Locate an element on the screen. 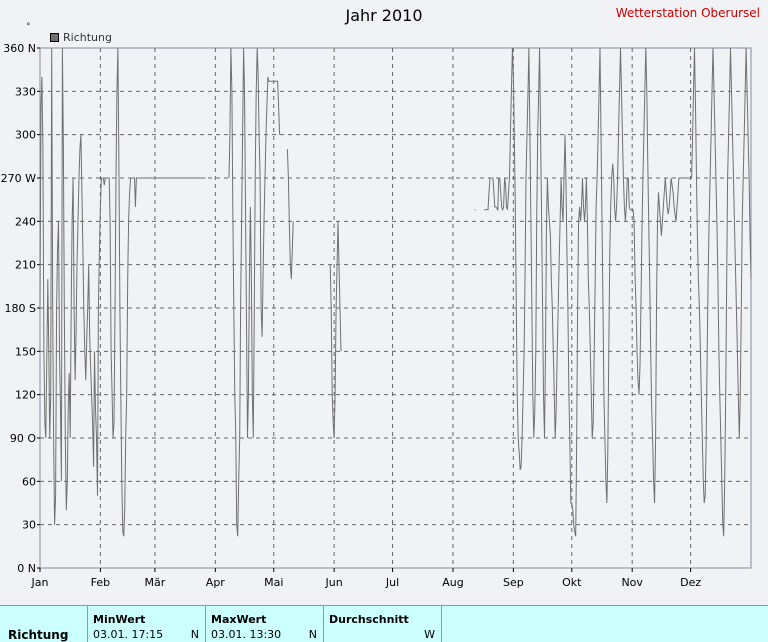  y-tick-label: 150 is located at coordinates (25, 351).